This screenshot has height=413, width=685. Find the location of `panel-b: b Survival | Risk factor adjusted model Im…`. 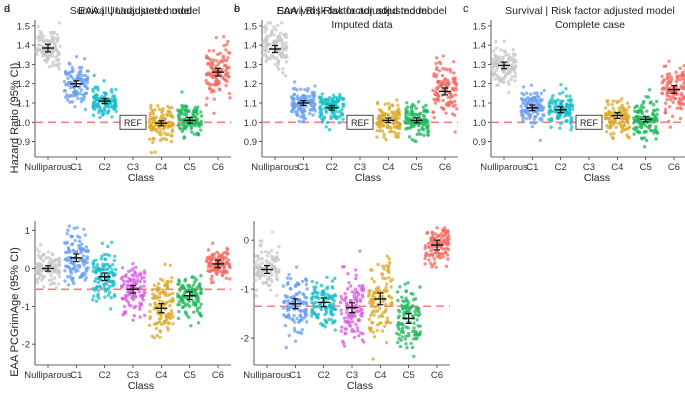

panel-b: b Survival | Risk factor adjusted model Im… is located at coordinates (346, 93).